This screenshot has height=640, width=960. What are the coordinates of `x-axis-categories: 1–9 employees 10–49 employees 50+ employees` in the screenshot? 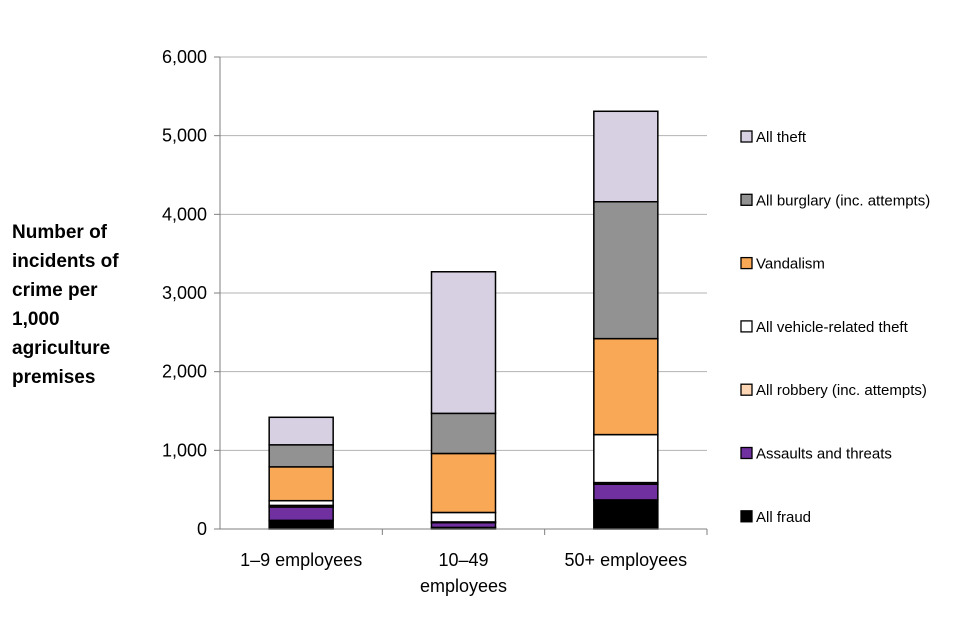 It's located at (463, 573).